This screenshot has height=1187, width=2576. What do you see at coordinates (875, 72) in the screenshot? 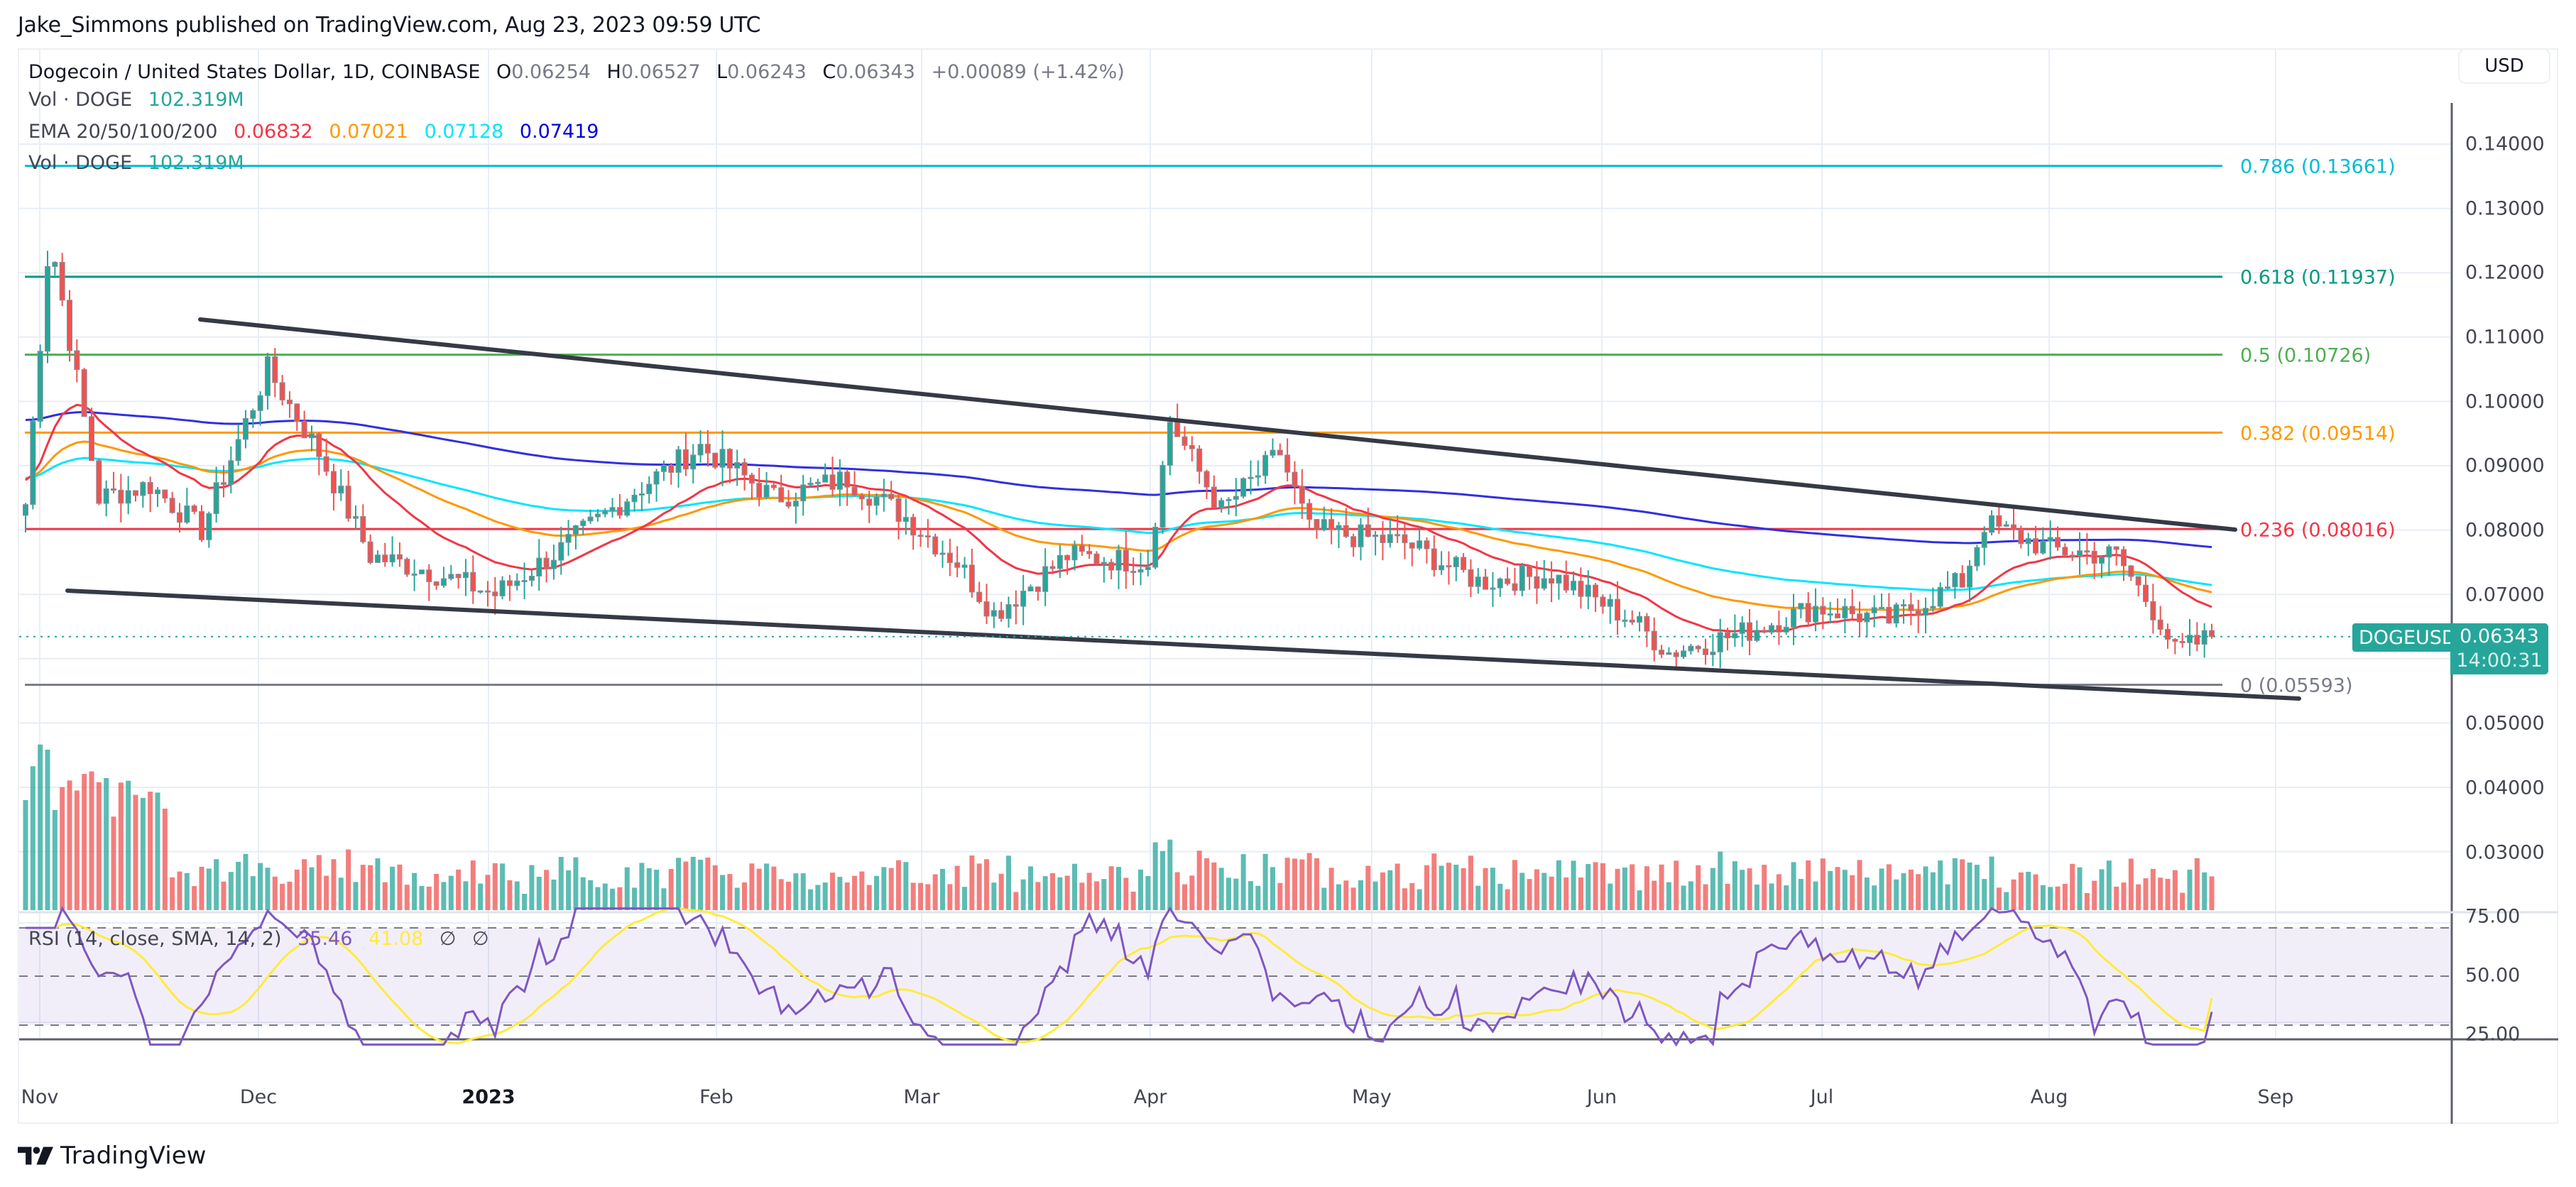
I see `close-value: 0.06343` at bounding box center [875, 72].